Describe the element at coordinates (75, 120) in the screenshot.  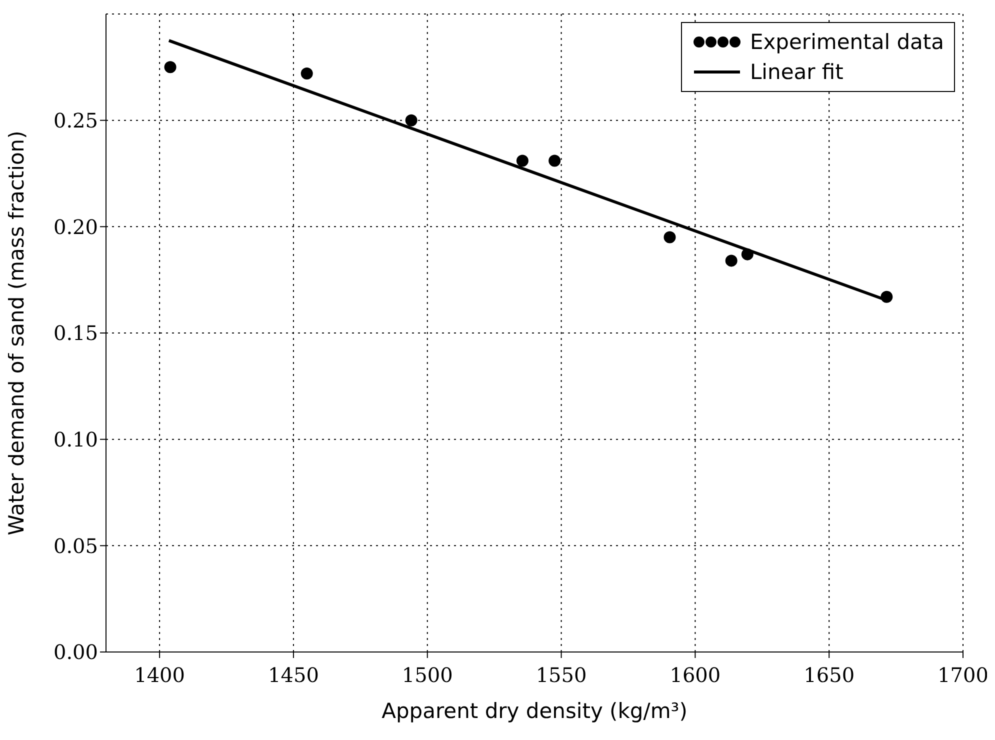
I see `y-tick-label: 0.25` at that location.